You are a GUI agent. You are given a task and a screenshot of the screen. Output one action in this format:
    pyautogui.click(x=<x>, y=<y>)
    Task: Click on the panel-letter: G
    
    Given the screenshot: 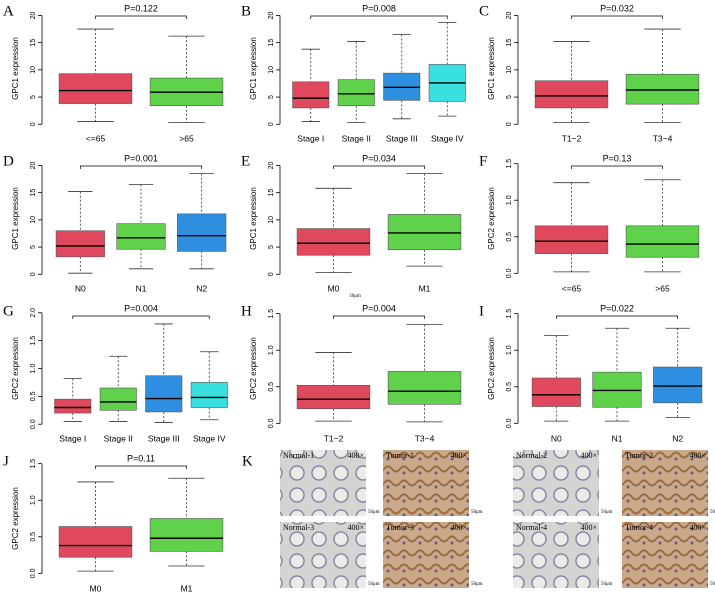 What is the action you would take?
    pyautogui.click(x=8, y=311)
    